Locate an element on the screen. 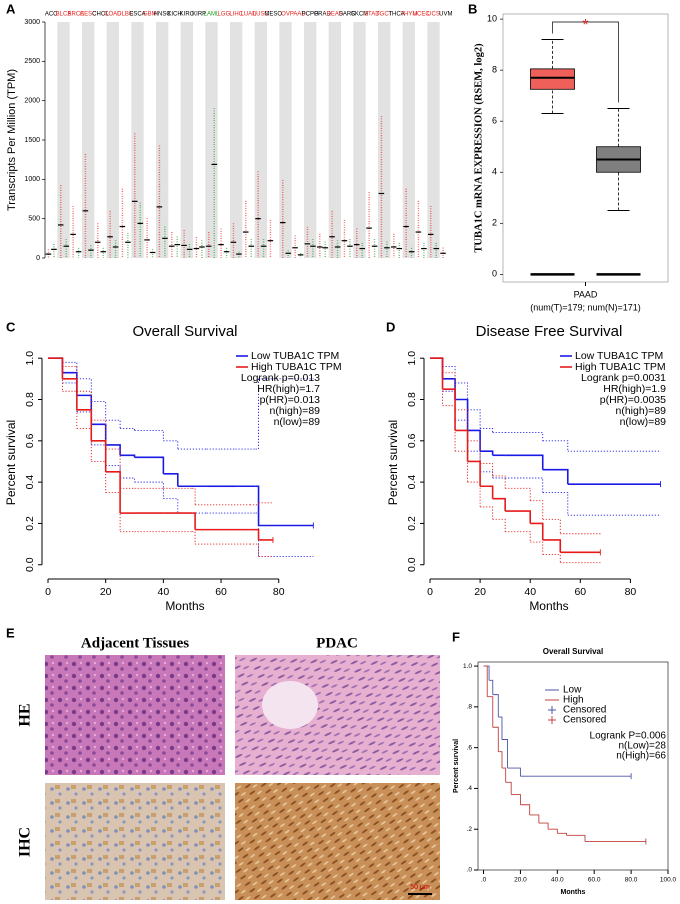 The width and height of the screenshot is (680, 904). x-tick-label: PAAD is located at coordinates (586, 294).